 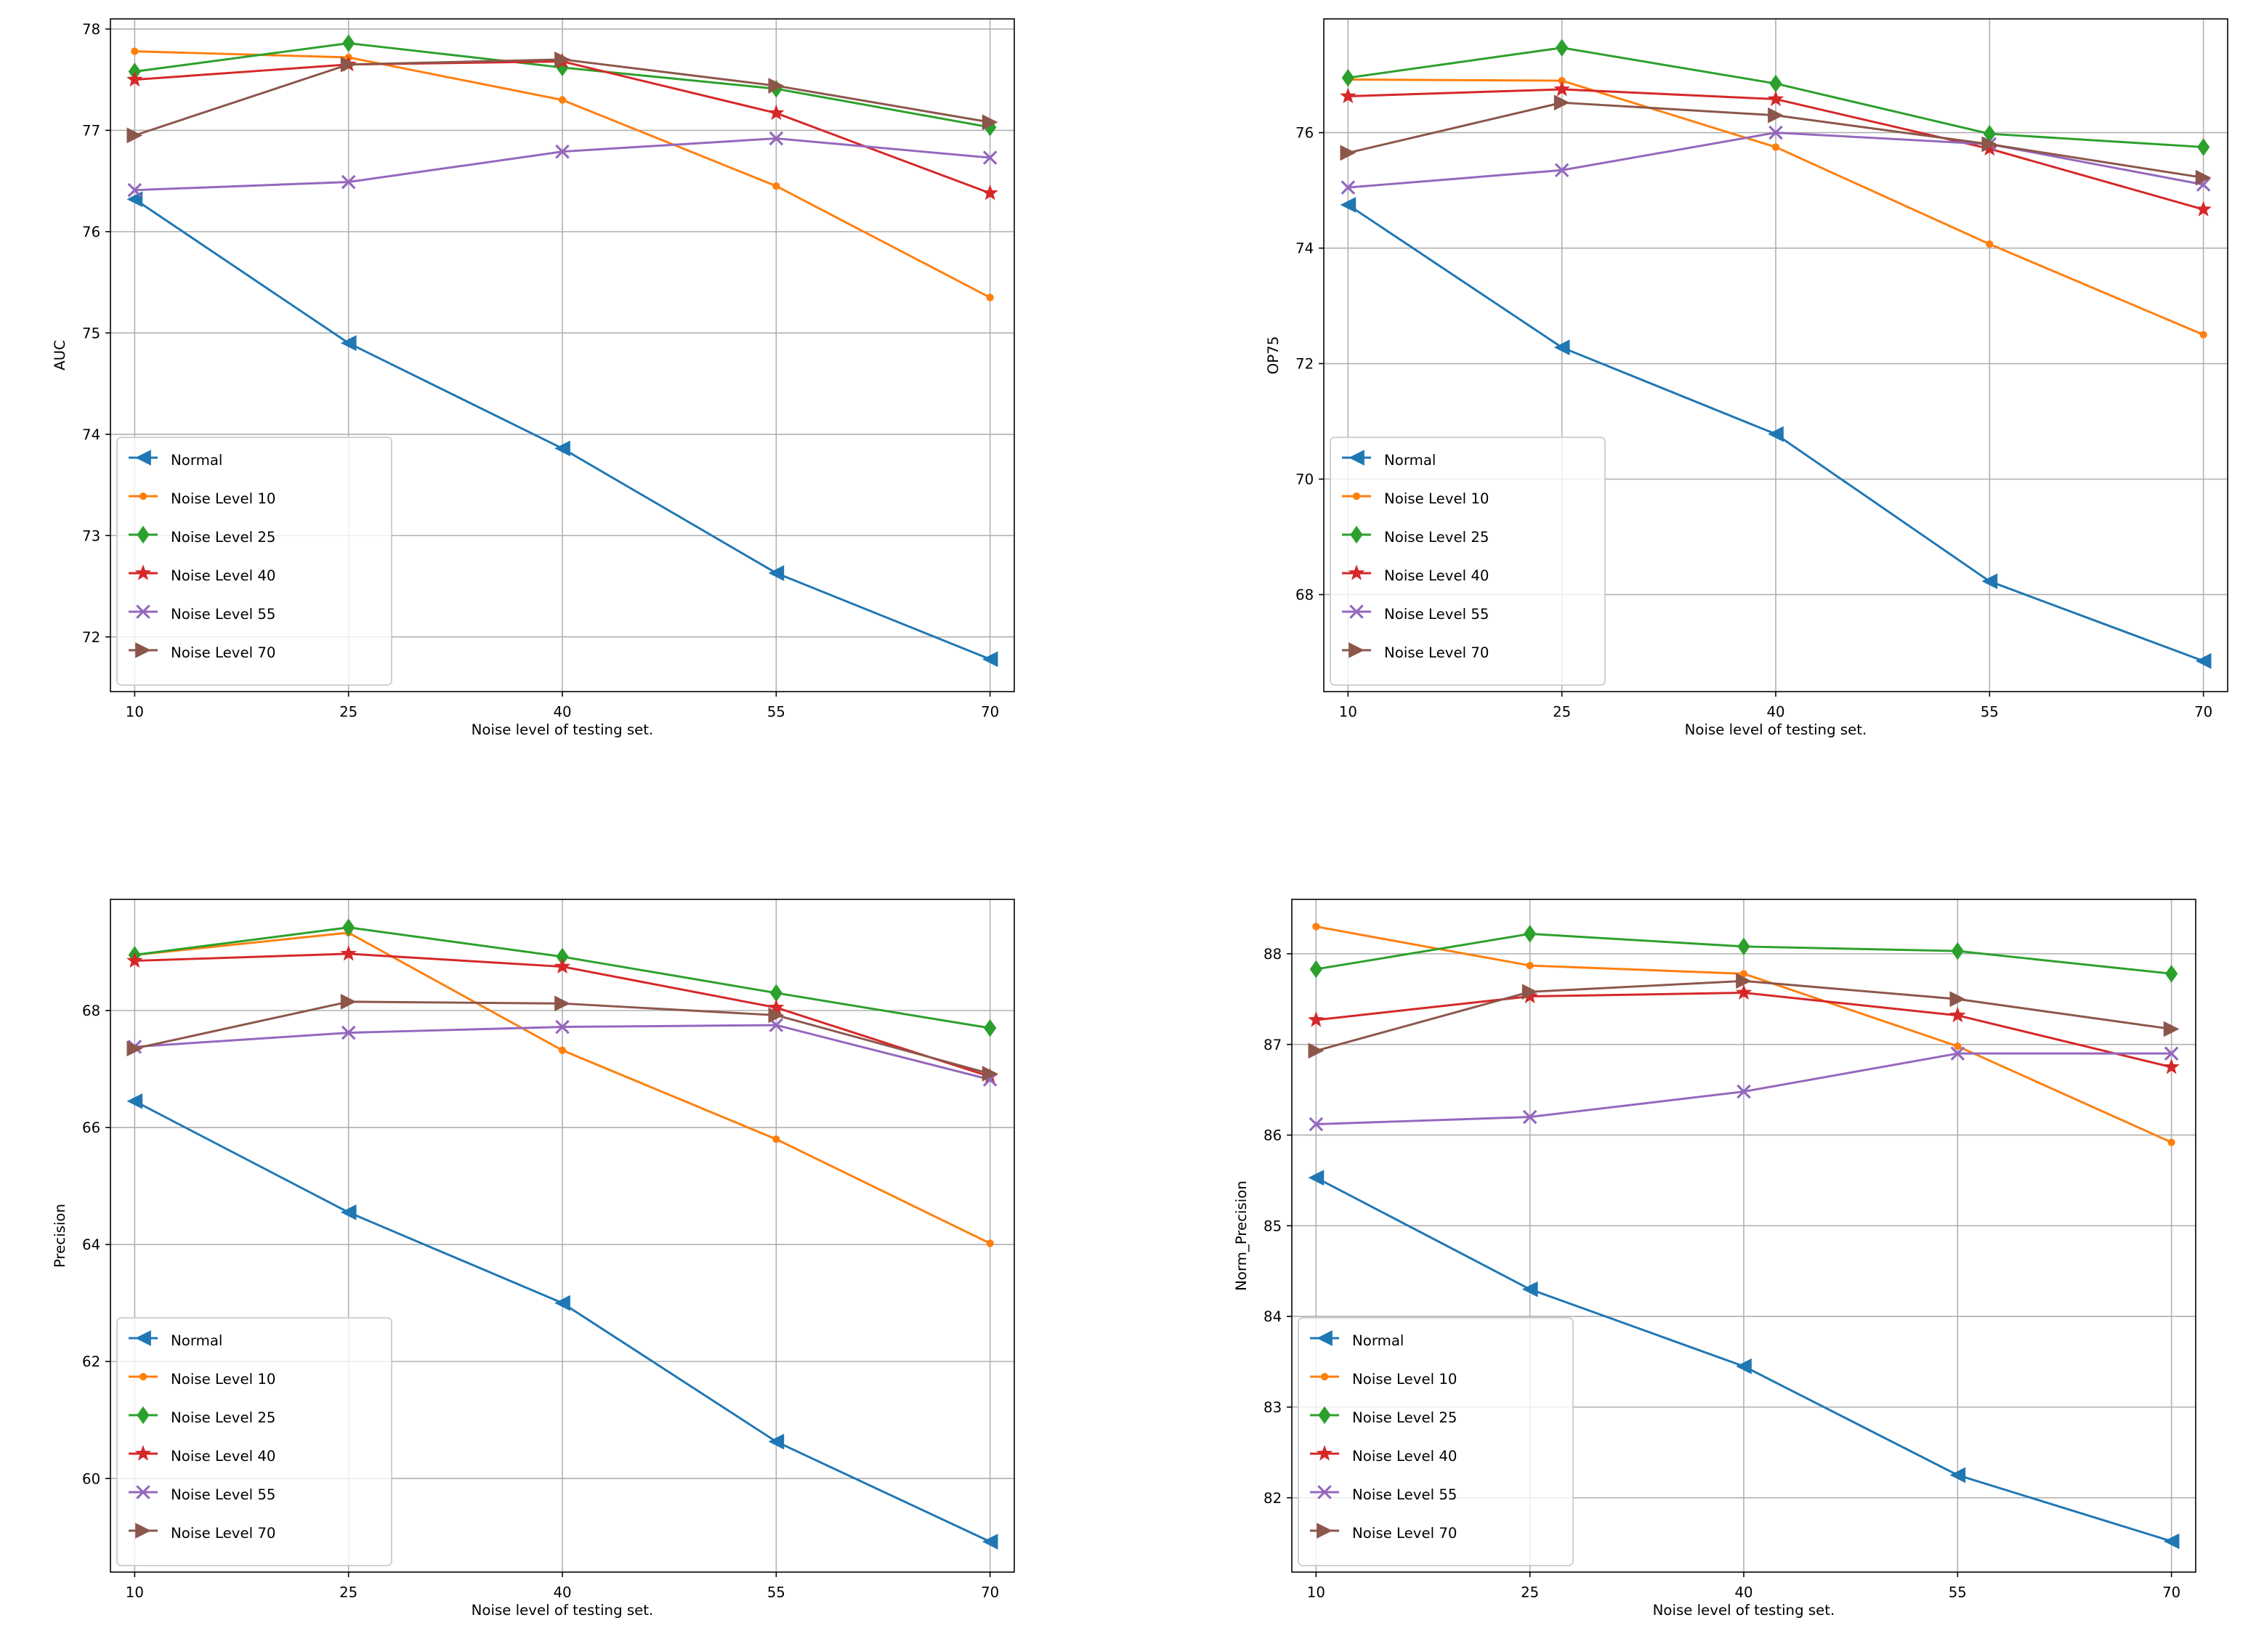 I want to click on y-axis-label: Precision, so click(x=60, y=1236).